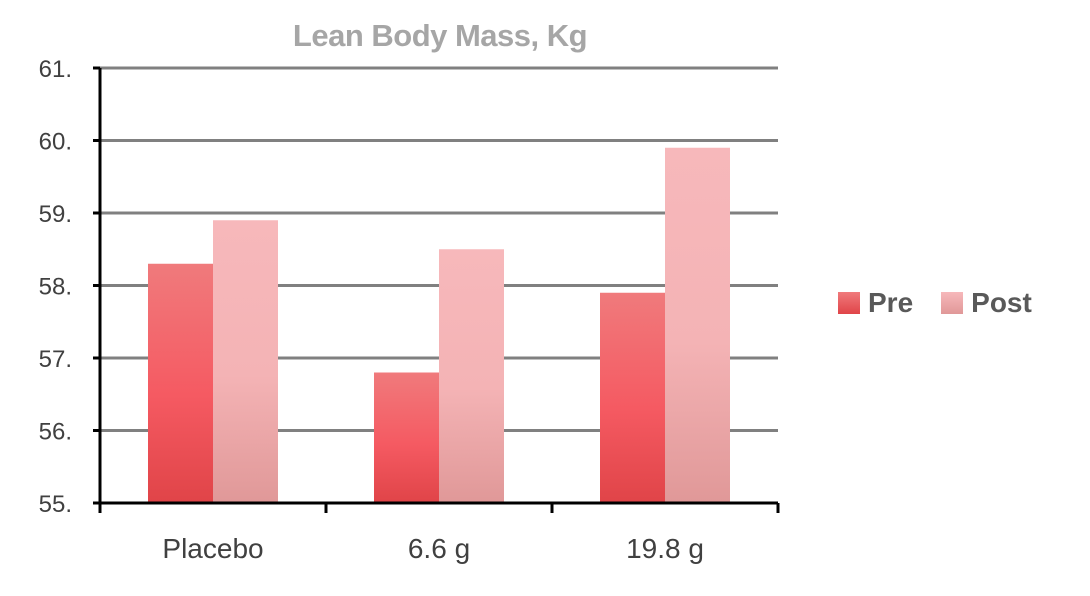 This screenshot has width=1090, height=596. What do you see at coordinates (891, 302) in the screenshot?
I see `legend-label-pre: Pre` at bounding box center [891, 302].